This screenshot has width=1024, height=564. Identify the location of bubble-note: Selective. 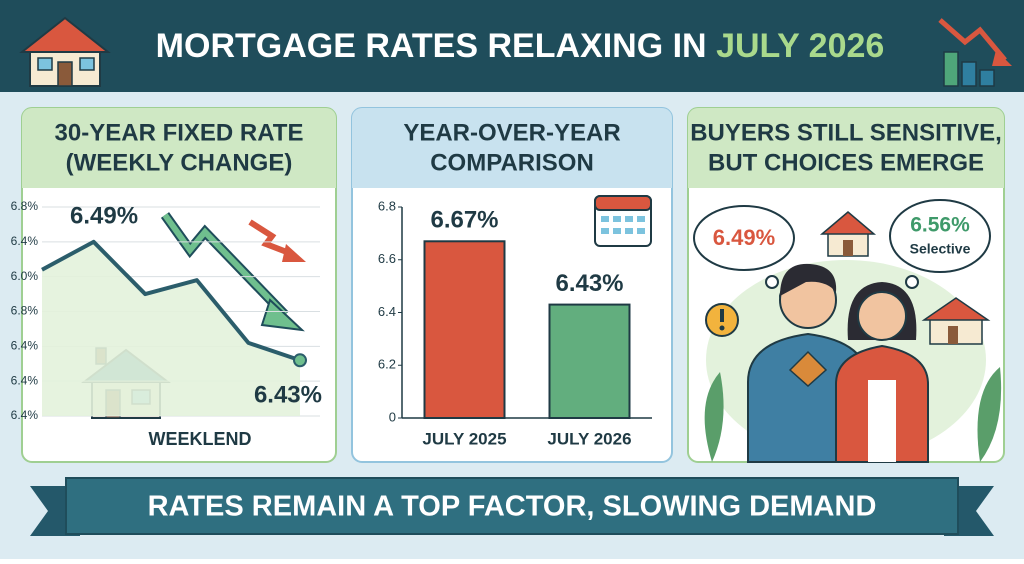
(940, 249).